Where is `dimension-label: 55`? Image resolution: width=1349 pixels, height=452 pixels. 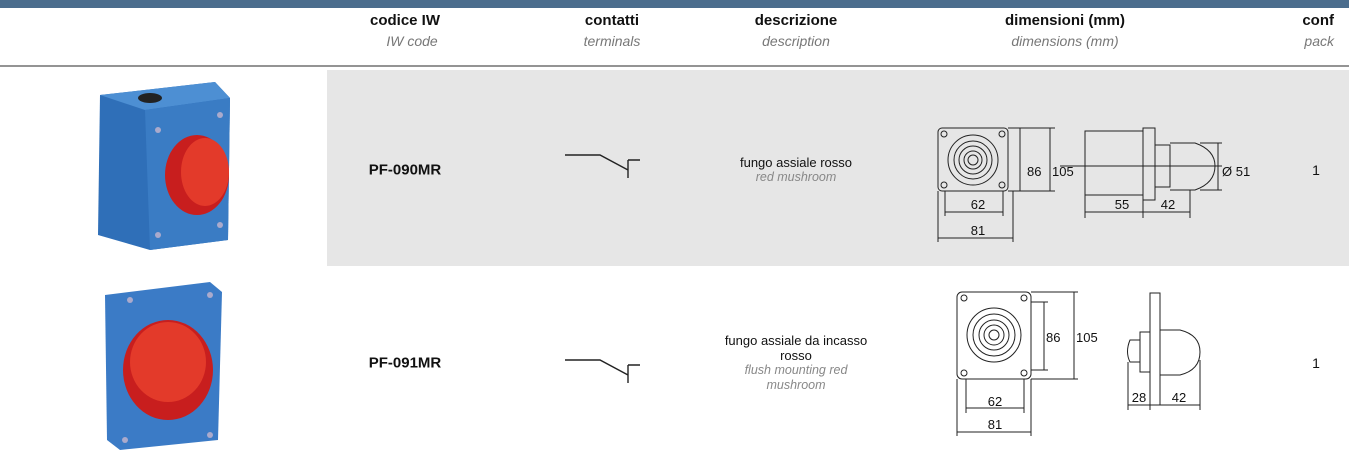
dimension-label: 55 is located at coordinates (1122, 204).